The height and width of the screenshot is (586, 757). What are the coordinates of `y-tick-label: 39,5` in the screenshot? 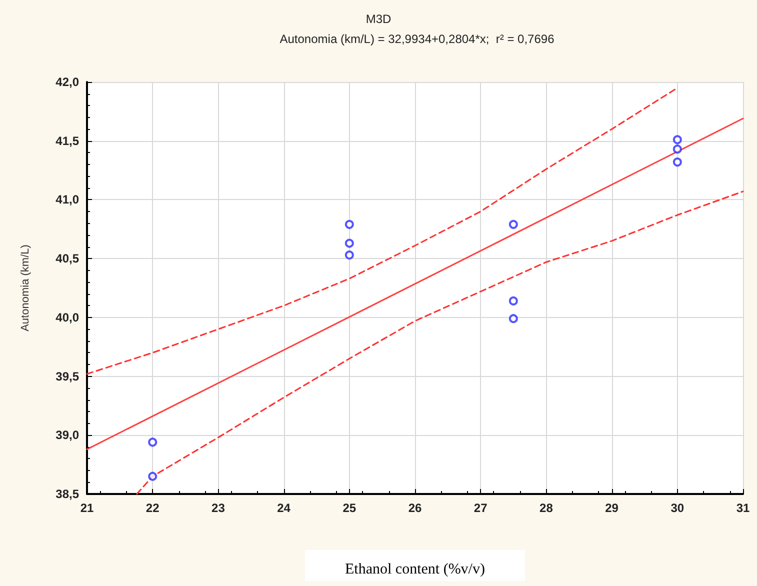 It's located at (68, 376).